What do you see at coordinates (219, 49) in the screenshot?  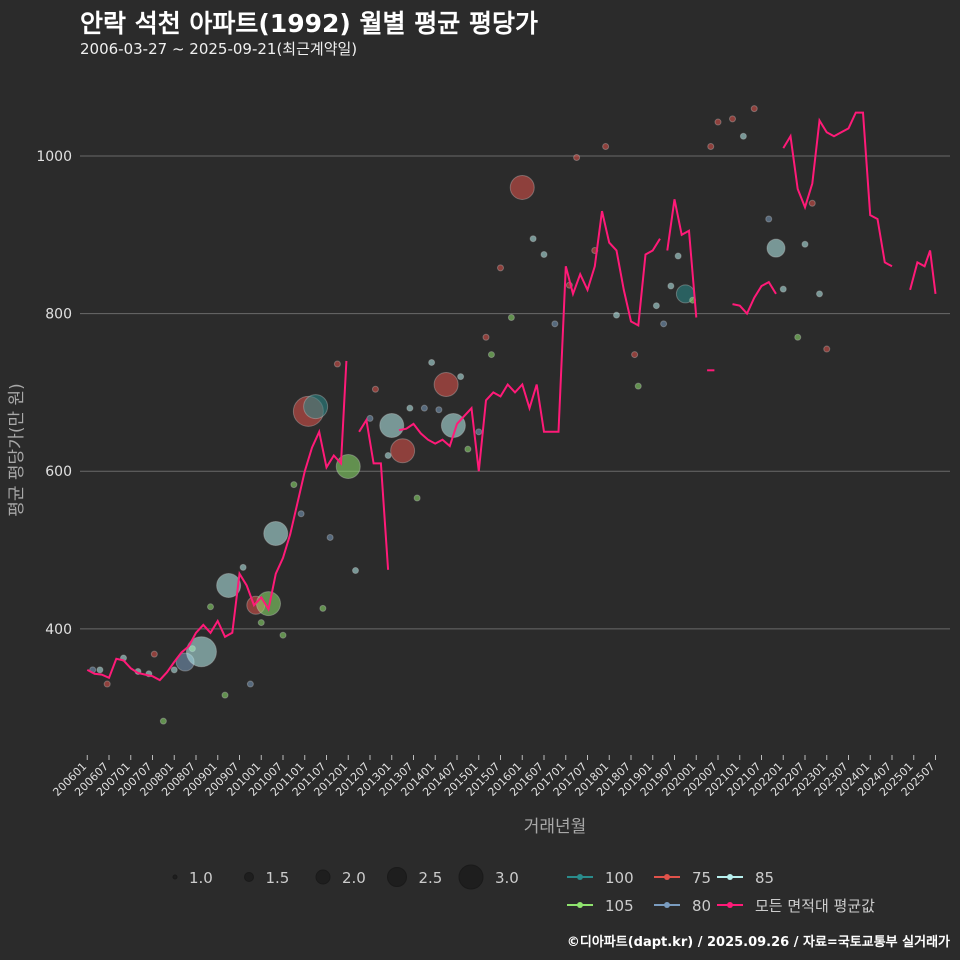 I see `chart-subtitle: 2006-03-27 ~ 2025-09-21(최근계약일)` at bounding box center [219, 49].